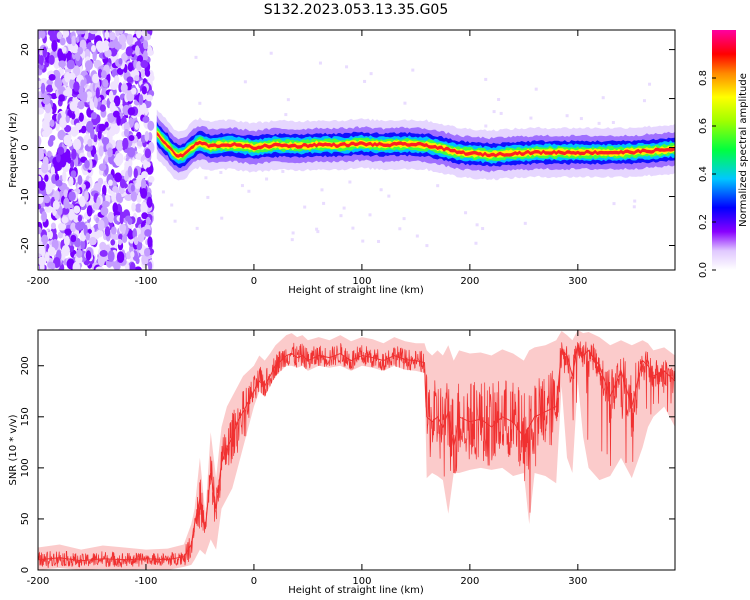 This screenshot has width=750, height=600. Describe the element at coordinates (146, 281) in the screenshot. I see `x-tick-label: -100` at that location.